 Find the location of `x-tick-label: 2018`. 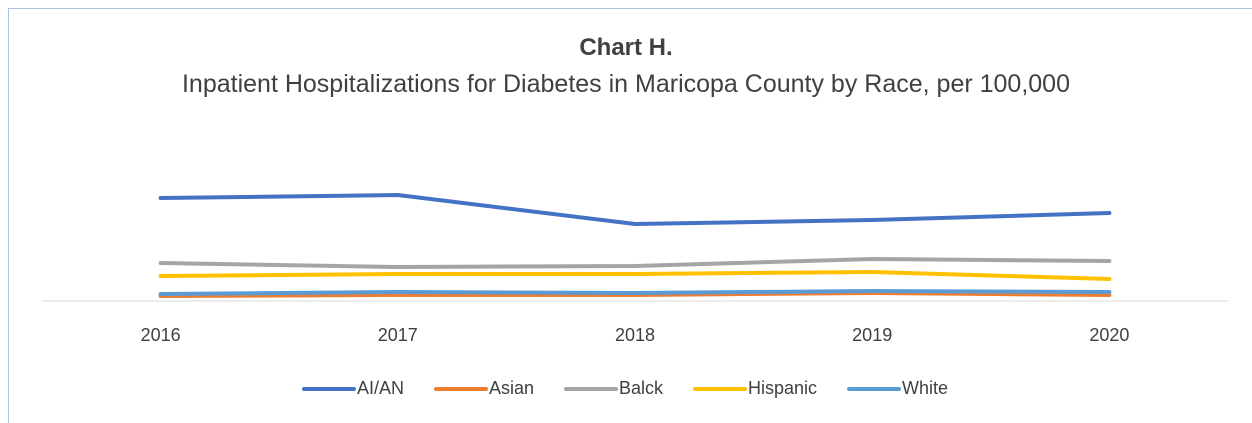

x-tick-label: 2018 is located at coordinates (635, 335).